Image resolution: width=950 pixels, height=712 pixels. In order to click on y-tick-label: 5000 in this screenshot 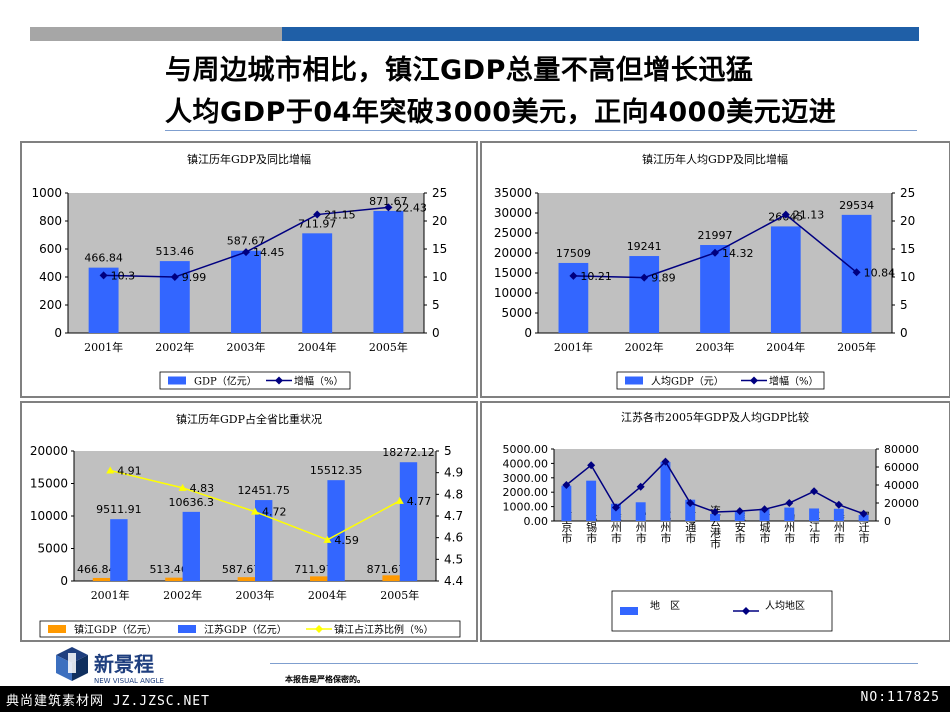, I will do `click(52, 549)`.